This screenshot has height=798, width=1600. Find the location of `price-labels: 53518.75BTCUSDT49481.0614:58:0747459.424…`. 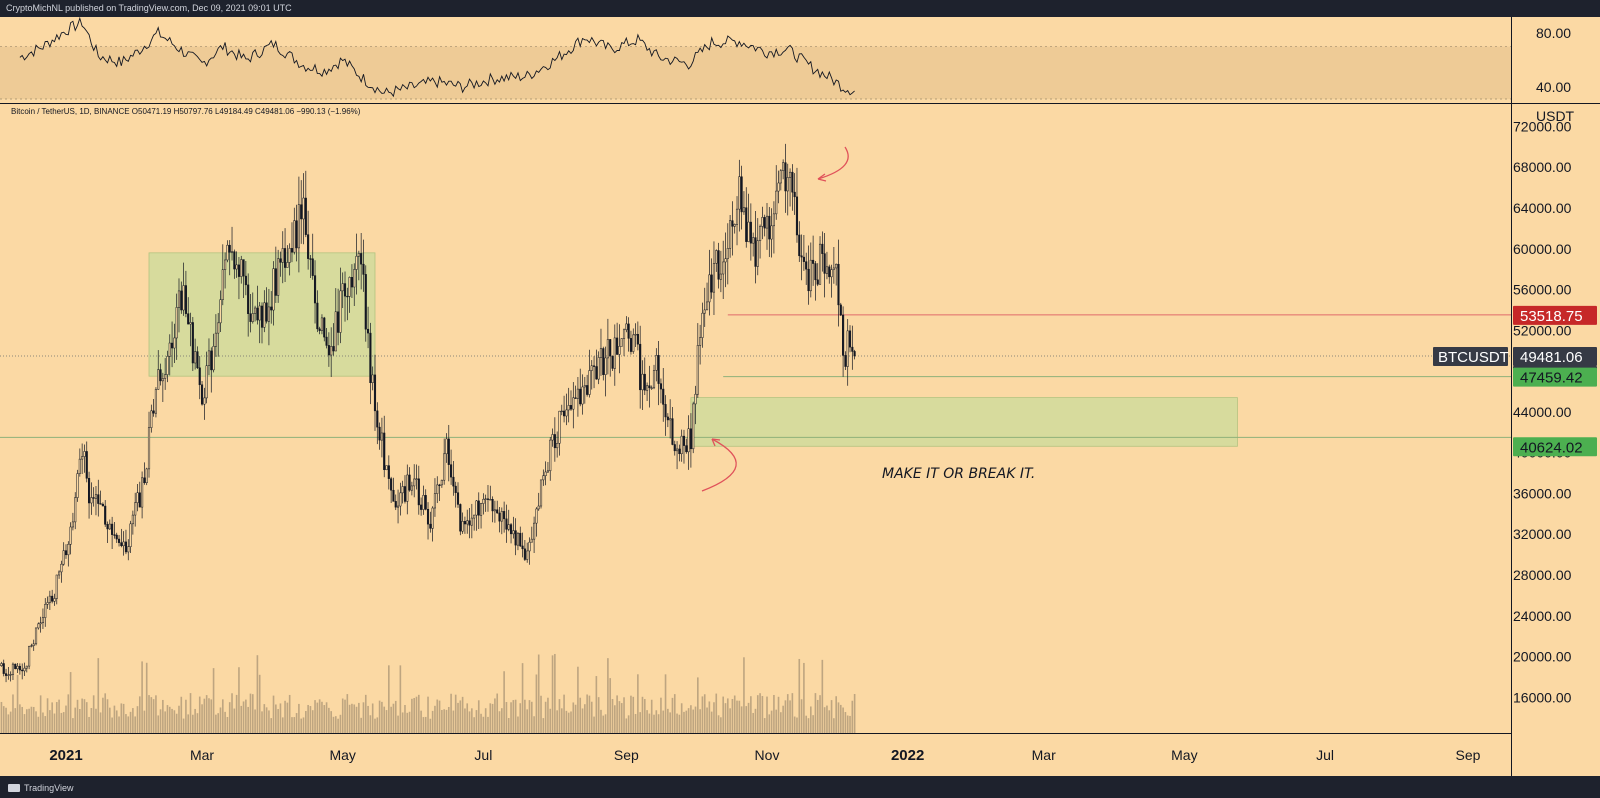

price-labels: 53518.75BTCUSDT49481.0614:58:0747459.424… is located at coordinates (1515, 381).